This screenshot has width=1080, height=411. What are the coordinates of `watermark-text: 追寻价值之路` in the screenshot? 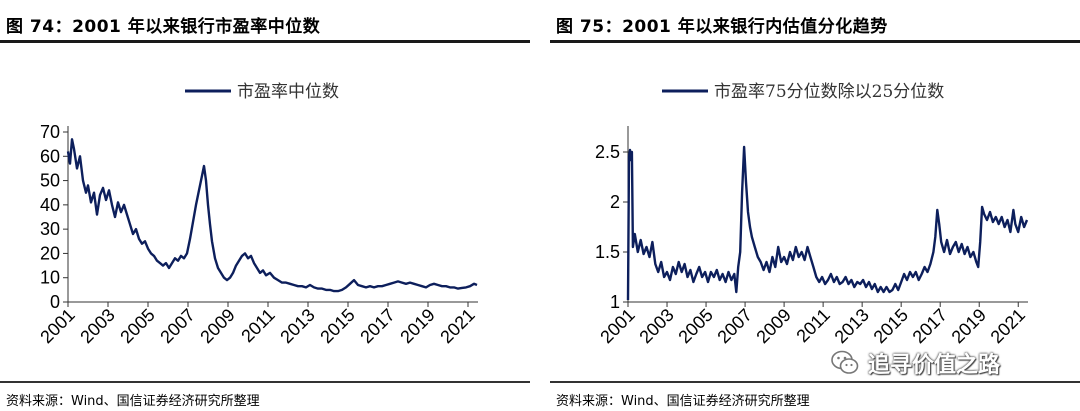 It's located at (934, 365).